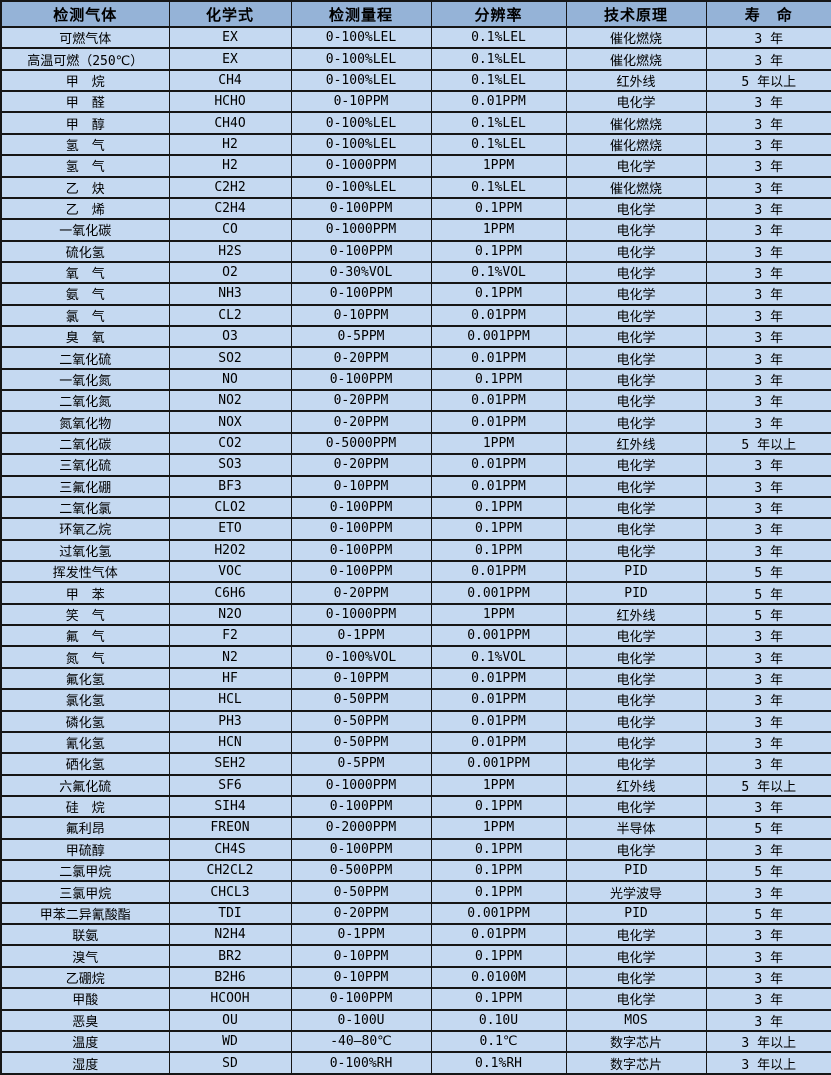  What do you see at coordinates (415, 571) in the screenshot?
I see `table-row: 挥发性气体 VOC 0-100PPM 0.01PPM PID 5 年` at bounding box center [415, 571].